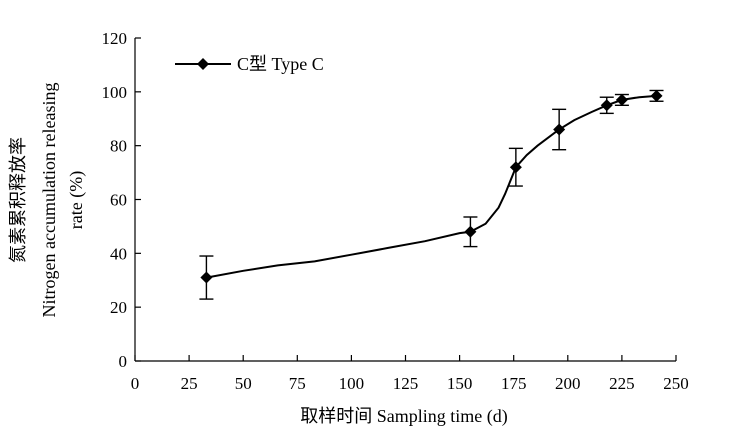 The height and width of the screenshot is (443, 744). I want to click on y-tick-label: 80, so click(118, 146).